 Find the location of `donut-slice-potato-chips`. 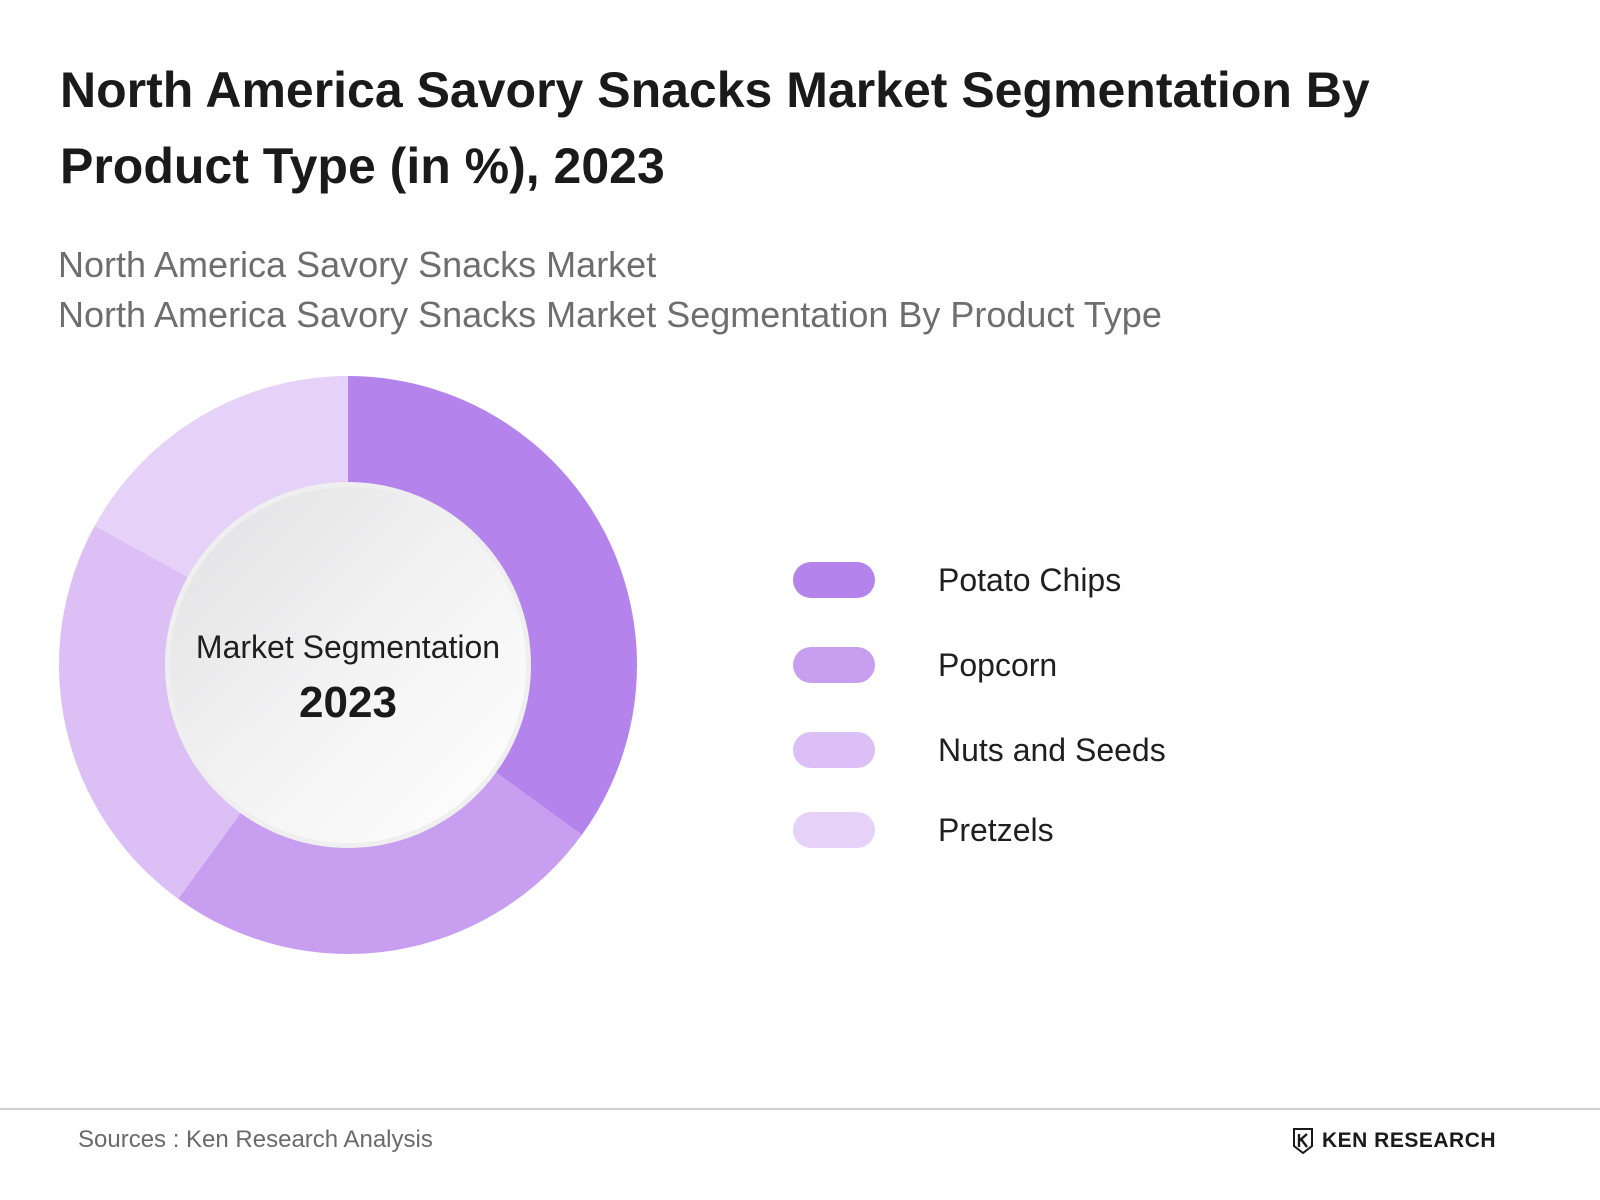

donut-slice-potato-chips is located at coordinates (492, 605).